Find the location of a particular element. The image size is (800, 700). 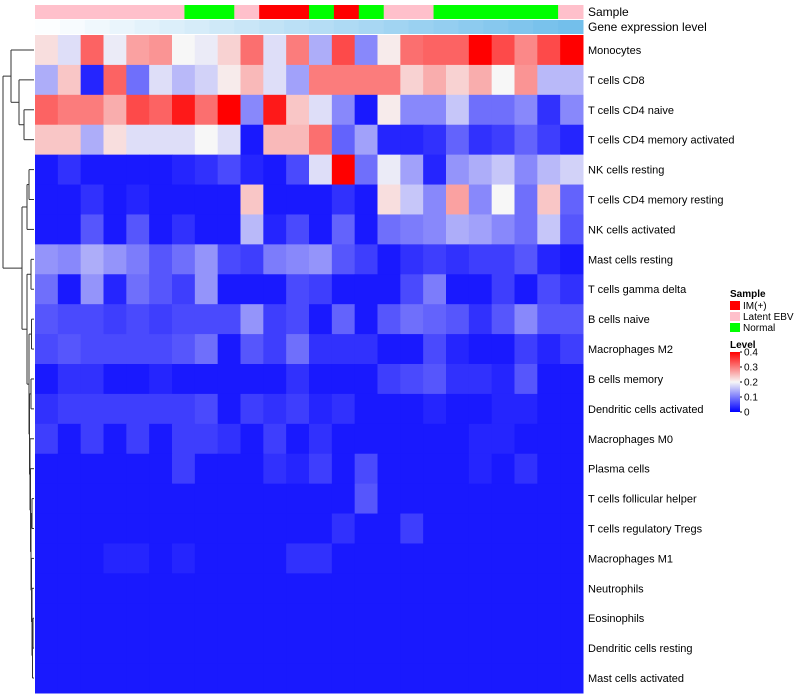

row-label: NK cells activated is located at coordinates (631, 230).